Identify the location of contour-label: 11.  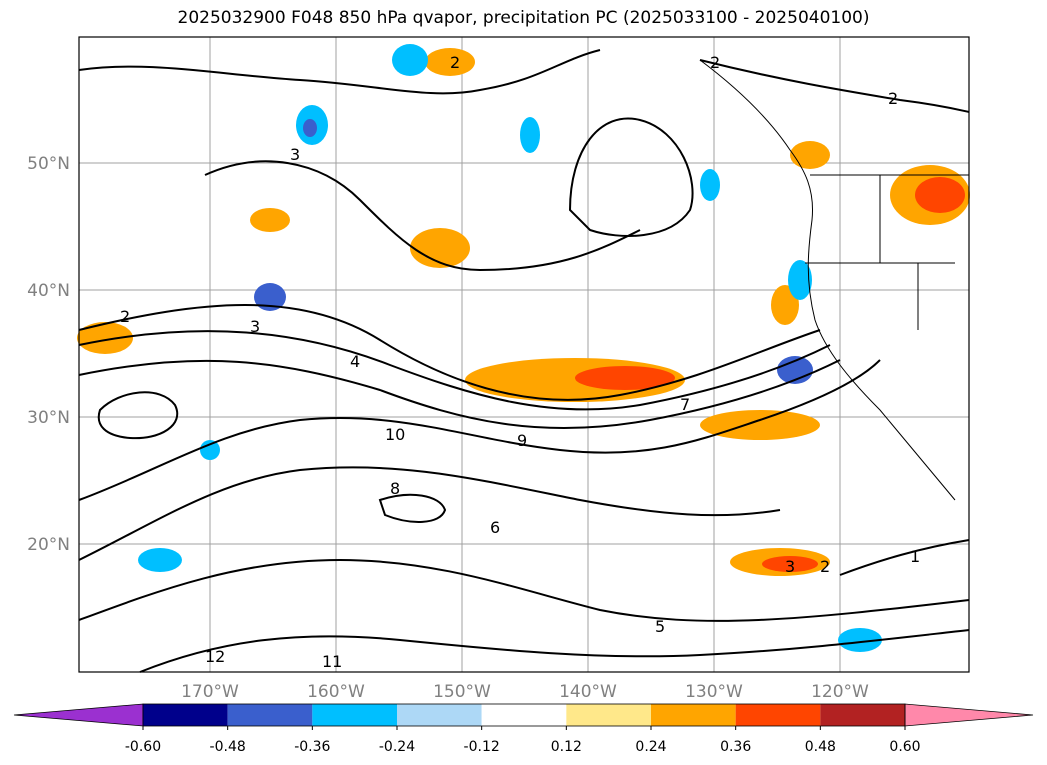
(332, 661).